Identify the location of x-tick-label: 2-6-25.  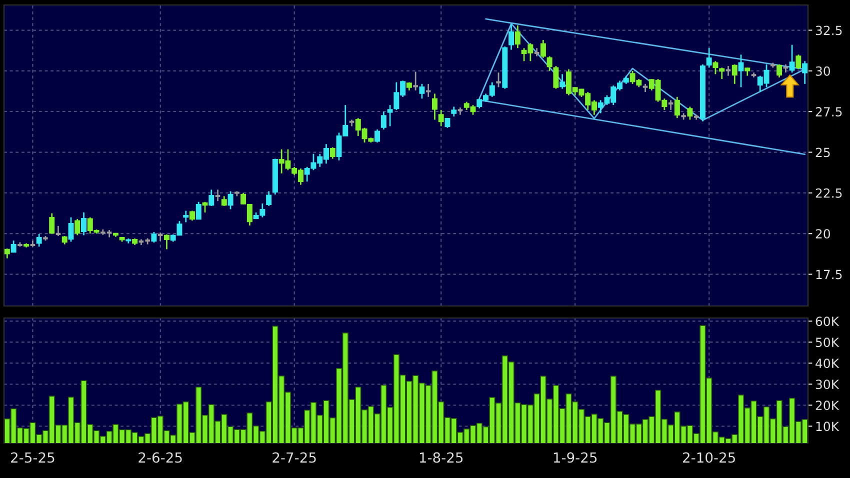
(160, 457).